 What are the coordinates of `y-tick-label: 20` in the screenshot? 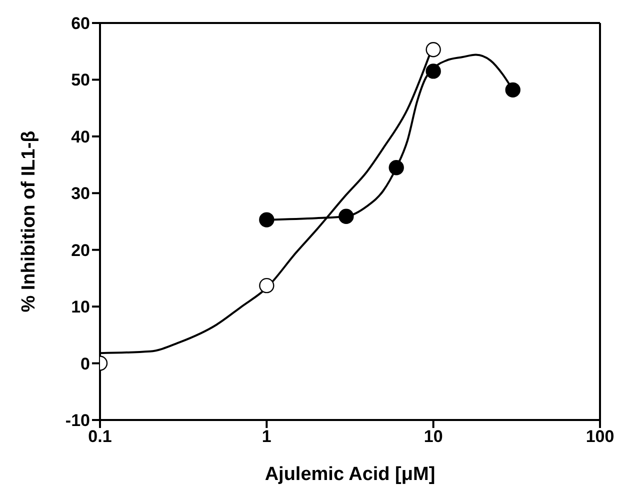 It's located at (80, 250).